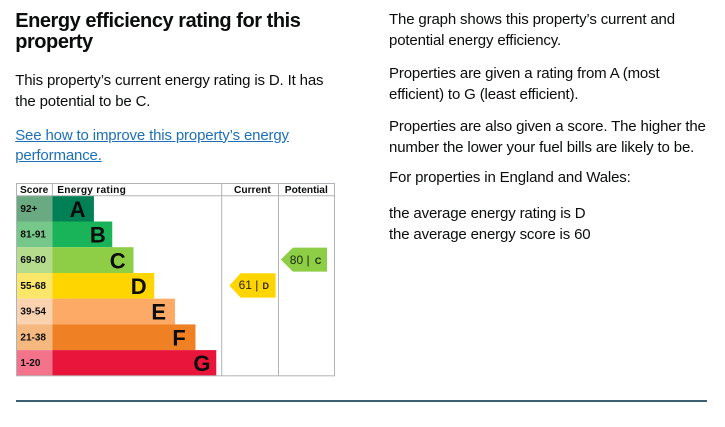  What do you see at coordinates (28, 209) in the screenshot?
I see `svg-text: 92+` at bounding box center [28, 209].